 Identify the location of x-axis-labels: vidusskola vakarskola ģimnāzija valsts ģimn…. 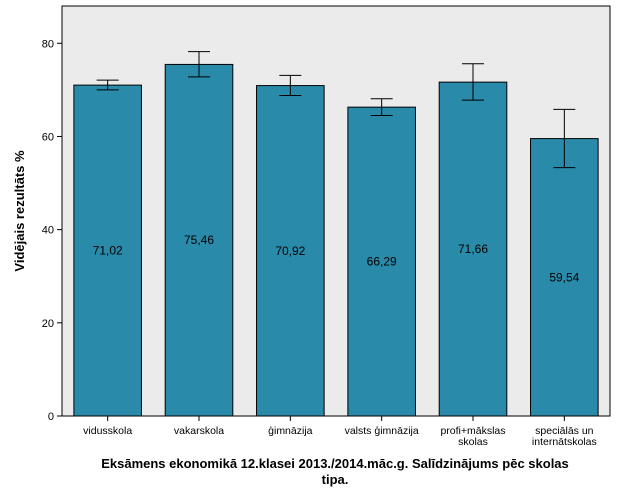
(340, 432).